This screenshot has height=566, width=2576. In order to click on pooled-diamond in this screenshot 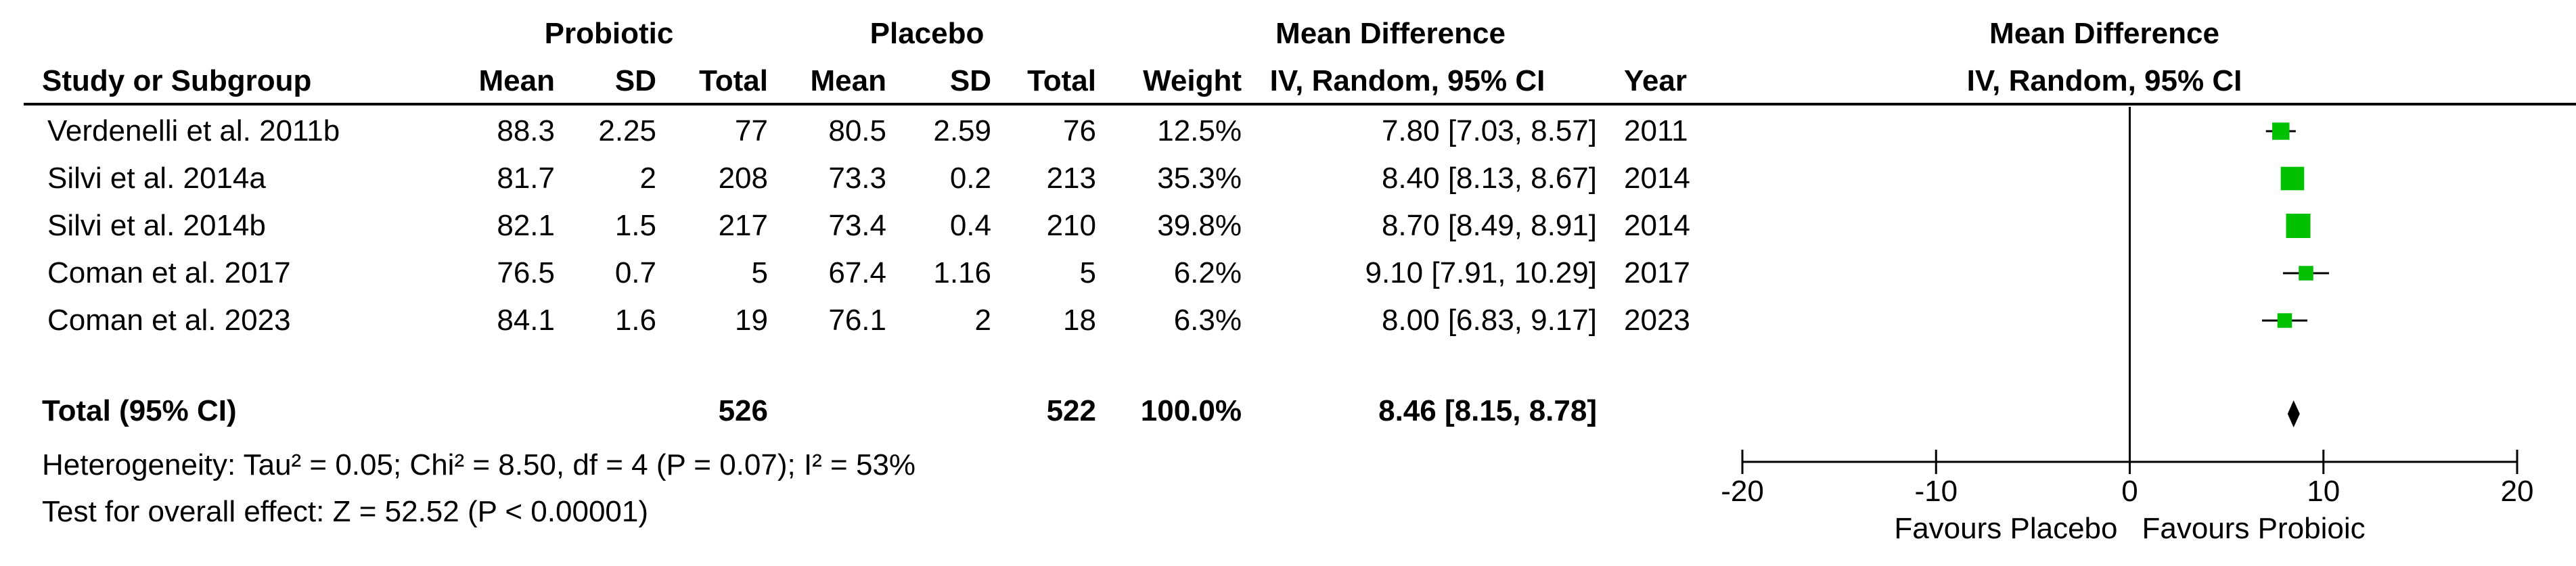, I will do `click(2293, 414)`.